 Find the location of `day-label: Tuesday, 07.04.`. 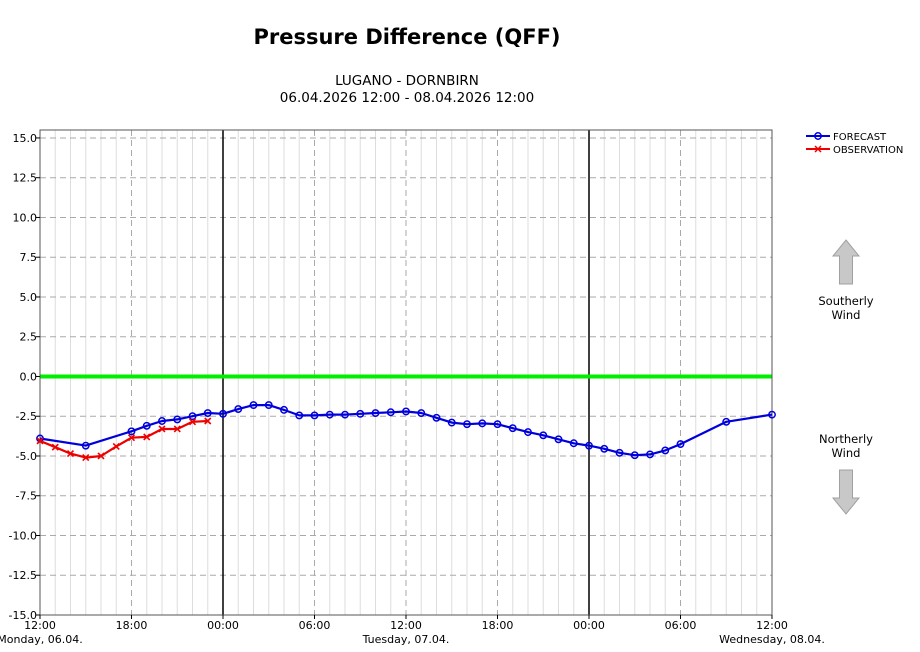

day-label: Tuesday, 07.04. is located at coordinates (406, 639).